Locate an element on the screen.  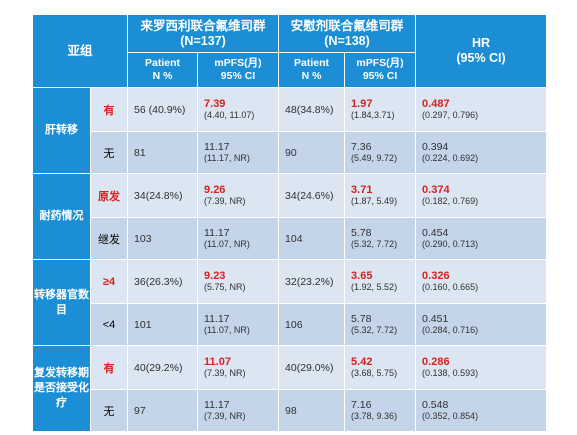
group1-mpfs-ci: (11.17, NR) is located at coordinates (227, 158).